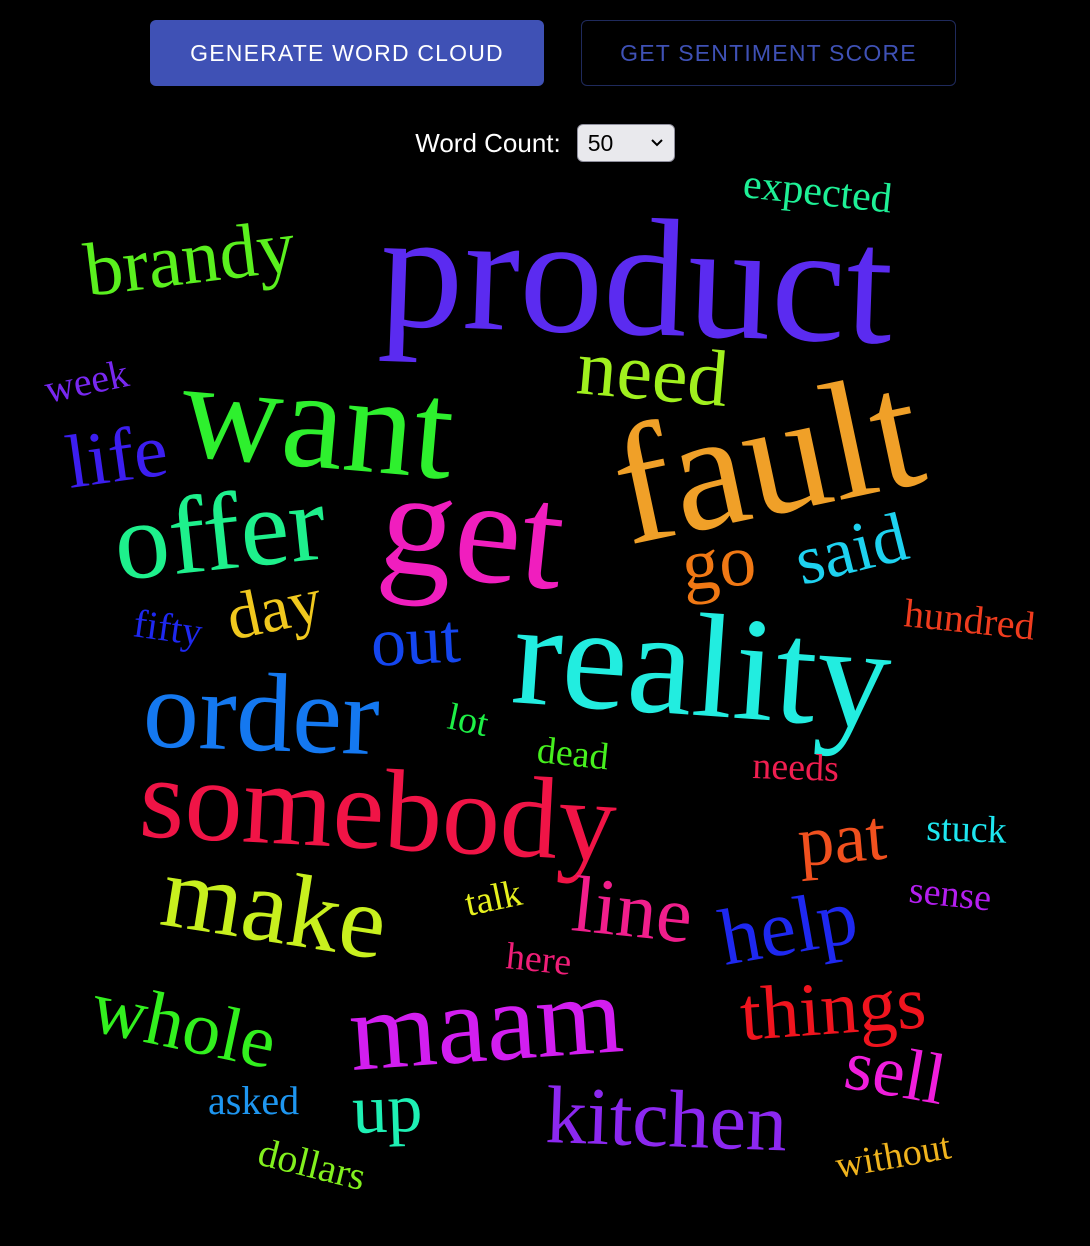  Describe the element at coordinates (261, 713) in the screenshot. I see `word-order: order` at that location.